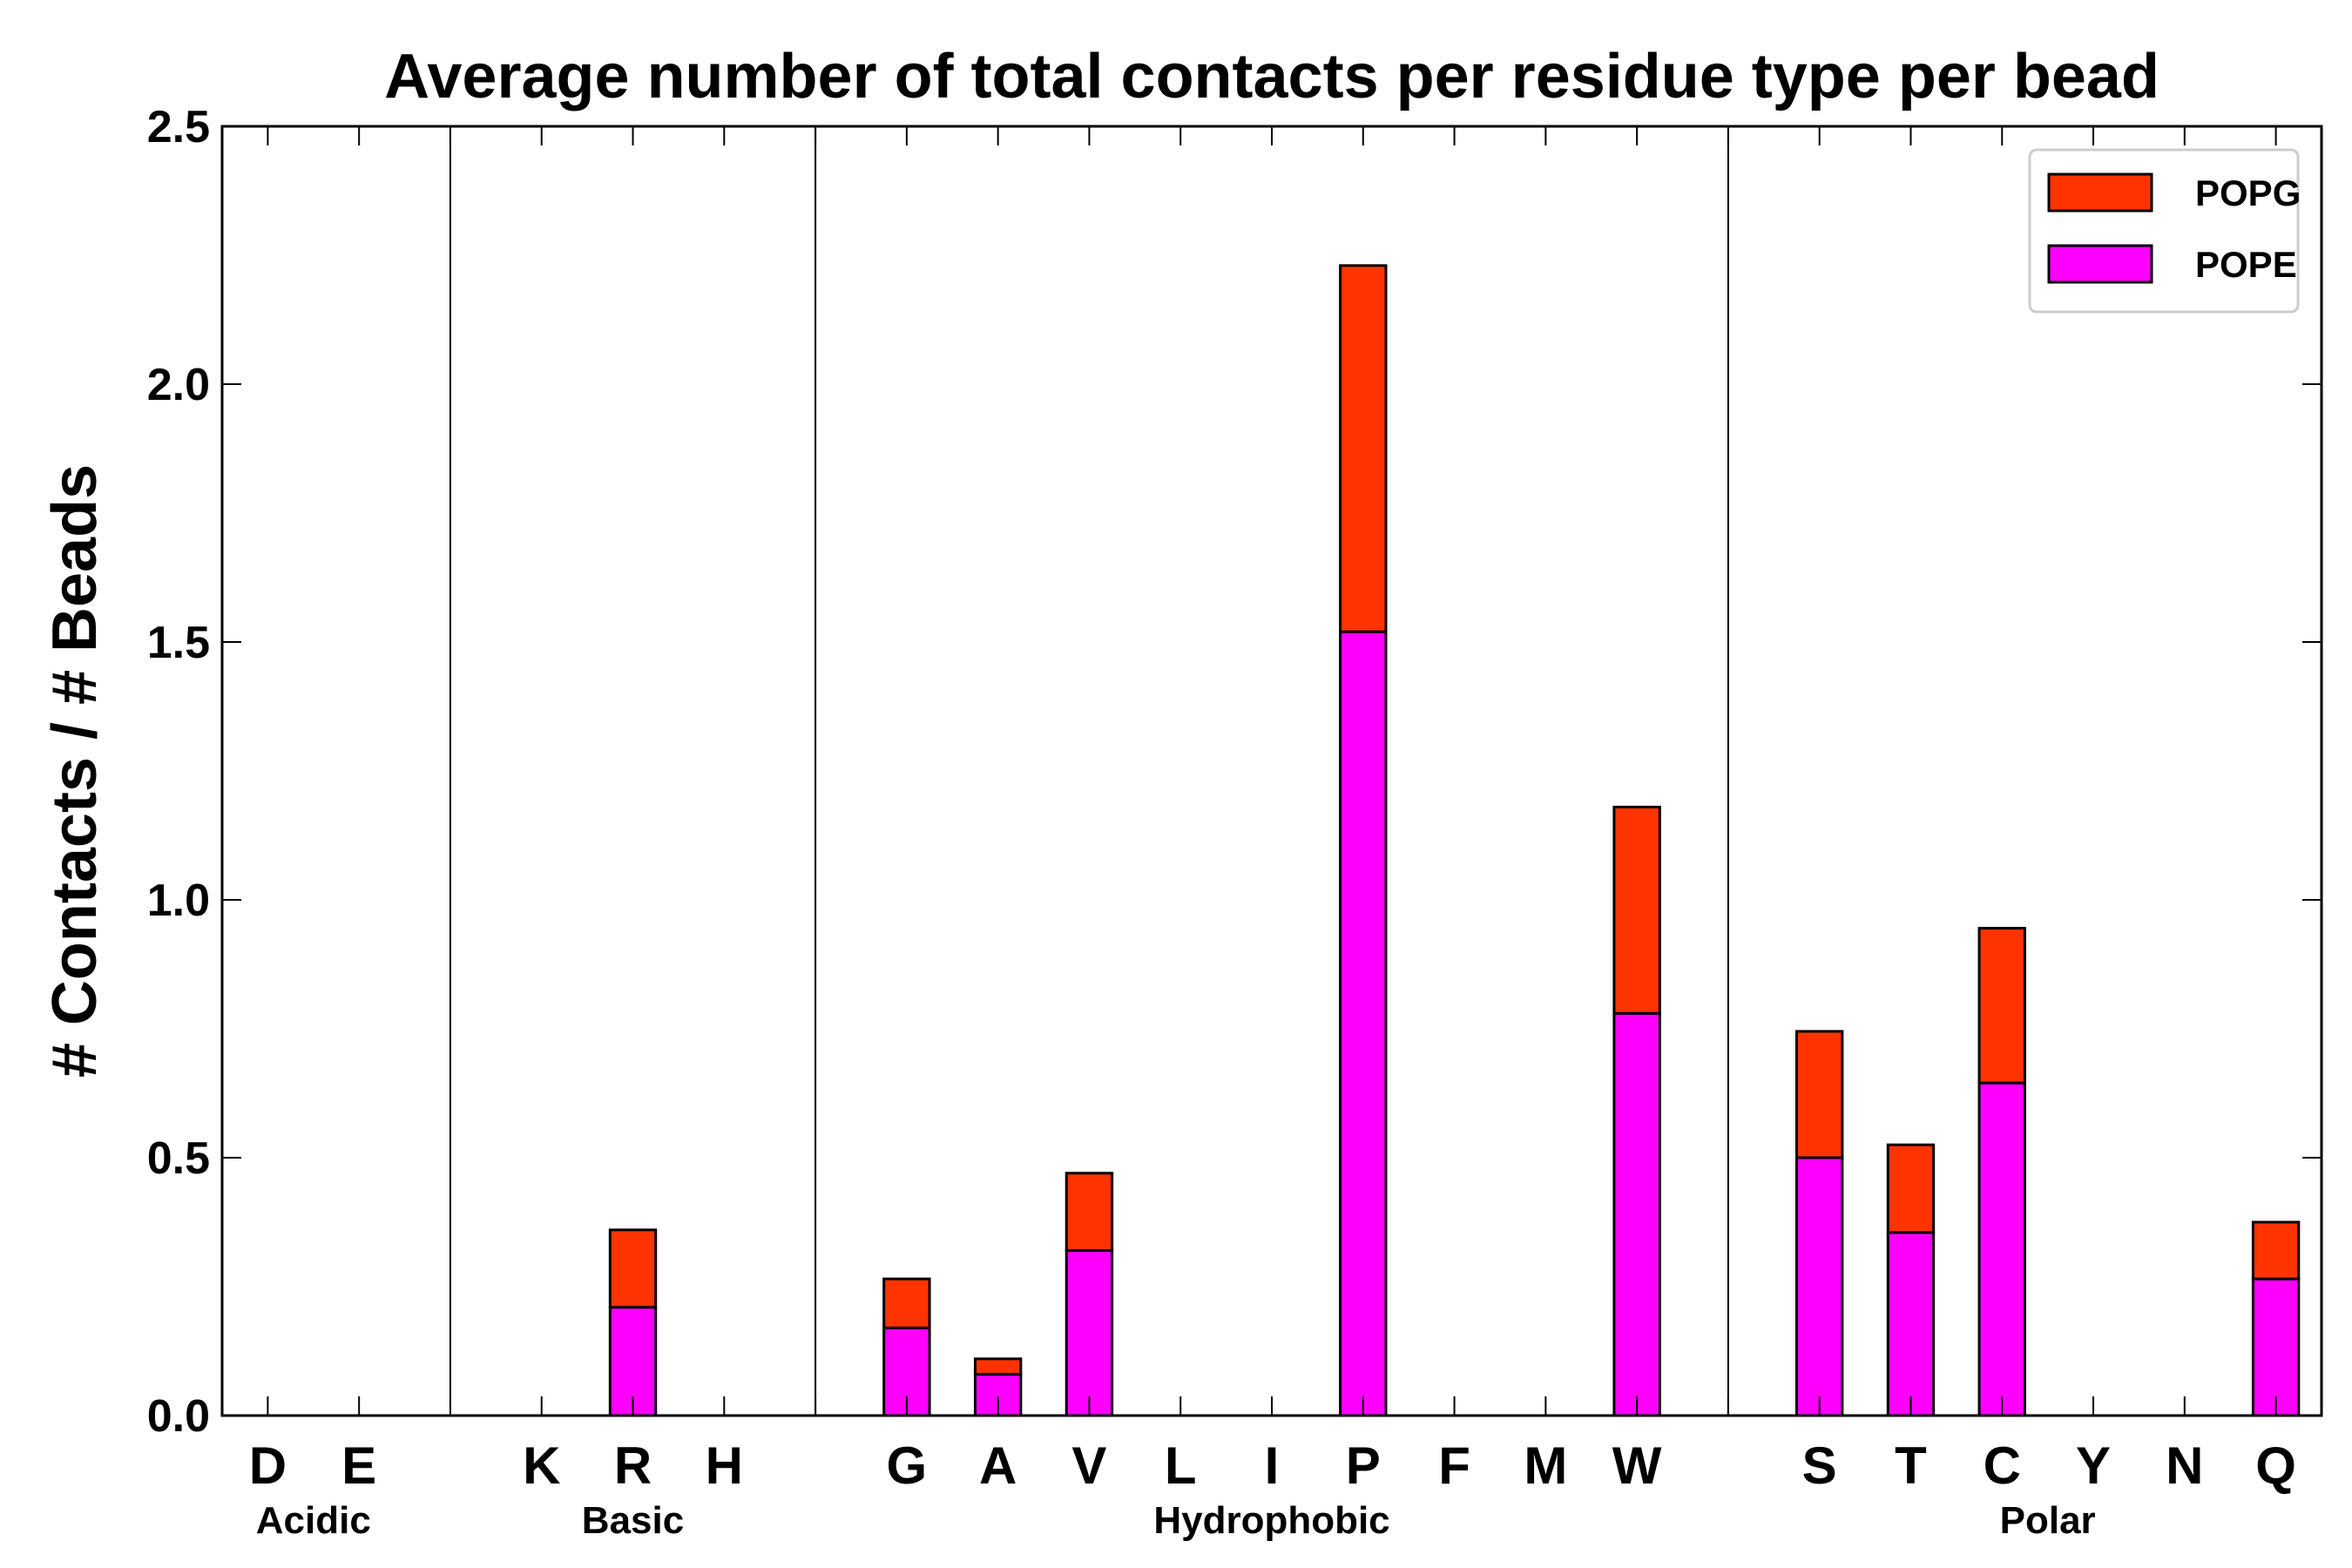 This screenshot has width=2352, height=1568. What do you see at coordinates (998, 1466) in the screenshot?
I see `x-tick-label: A` at bounding box center [998, 1466].